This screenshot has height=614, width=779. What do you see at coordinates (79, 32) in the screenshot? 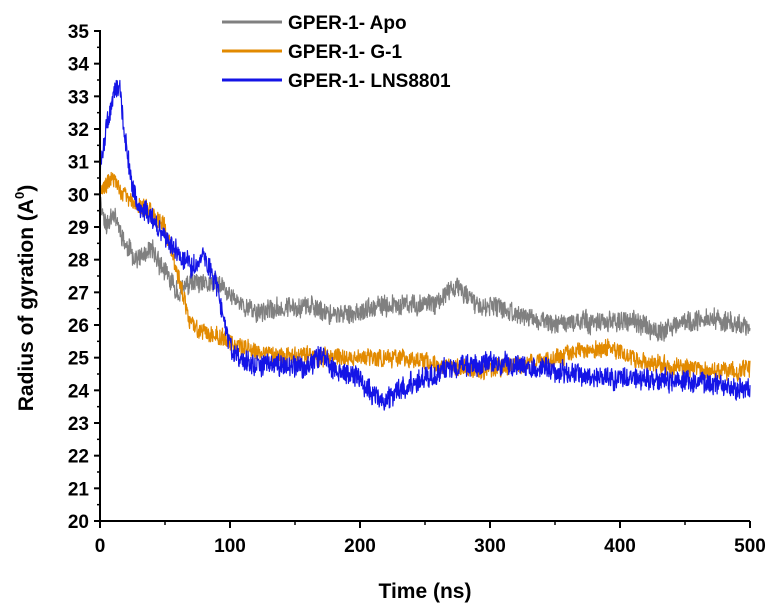
I see `y-tick-label: 35` at bounding box center [79, 32].